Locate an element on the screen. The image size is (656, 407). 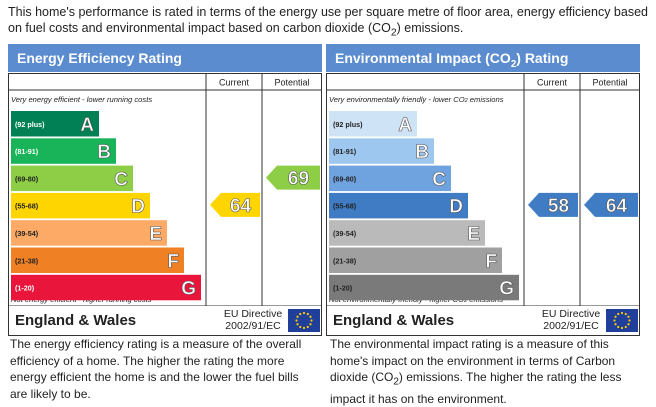
environmental-impact-title: Environmental Impact (CO2) Rating is located at coordinates (483, 58).